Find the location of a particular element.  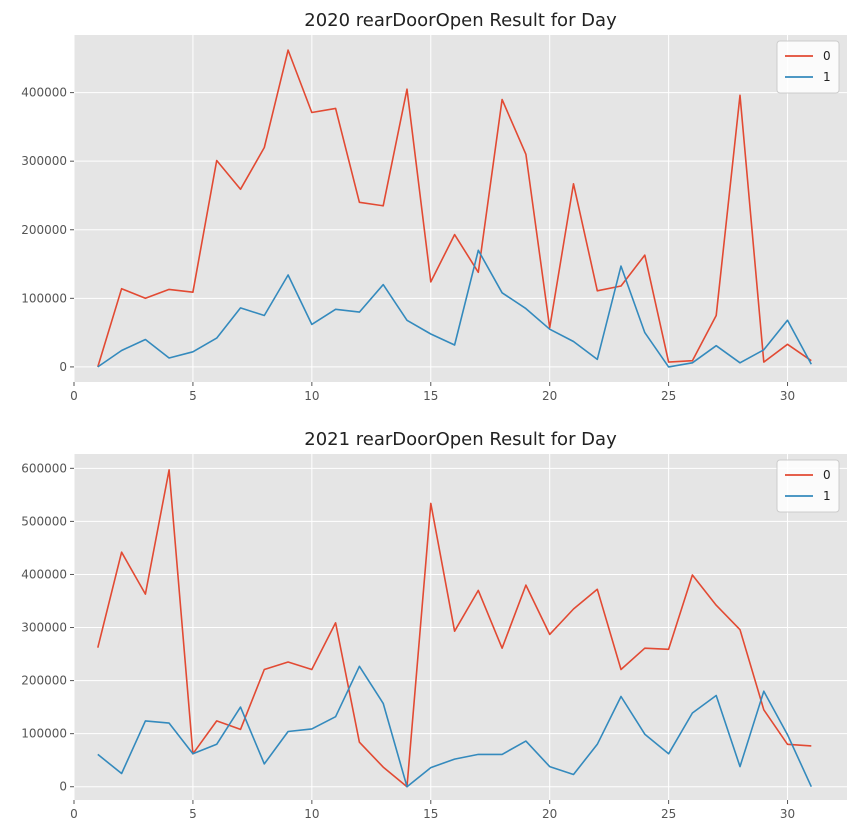

y-tick-label: 600000 is located at coordinates (44, 468).